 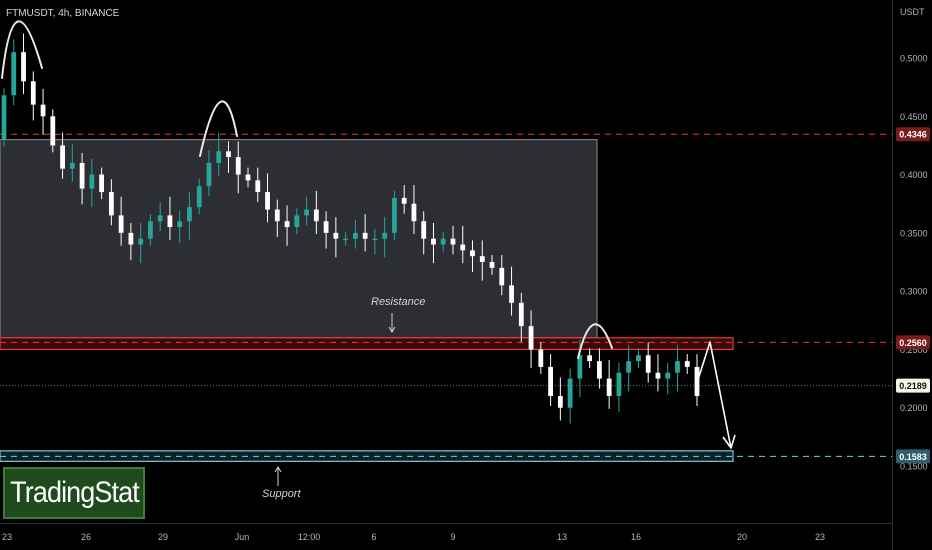 I want to click on y-tick-label: 0.5000, so click(x=914, y=59).